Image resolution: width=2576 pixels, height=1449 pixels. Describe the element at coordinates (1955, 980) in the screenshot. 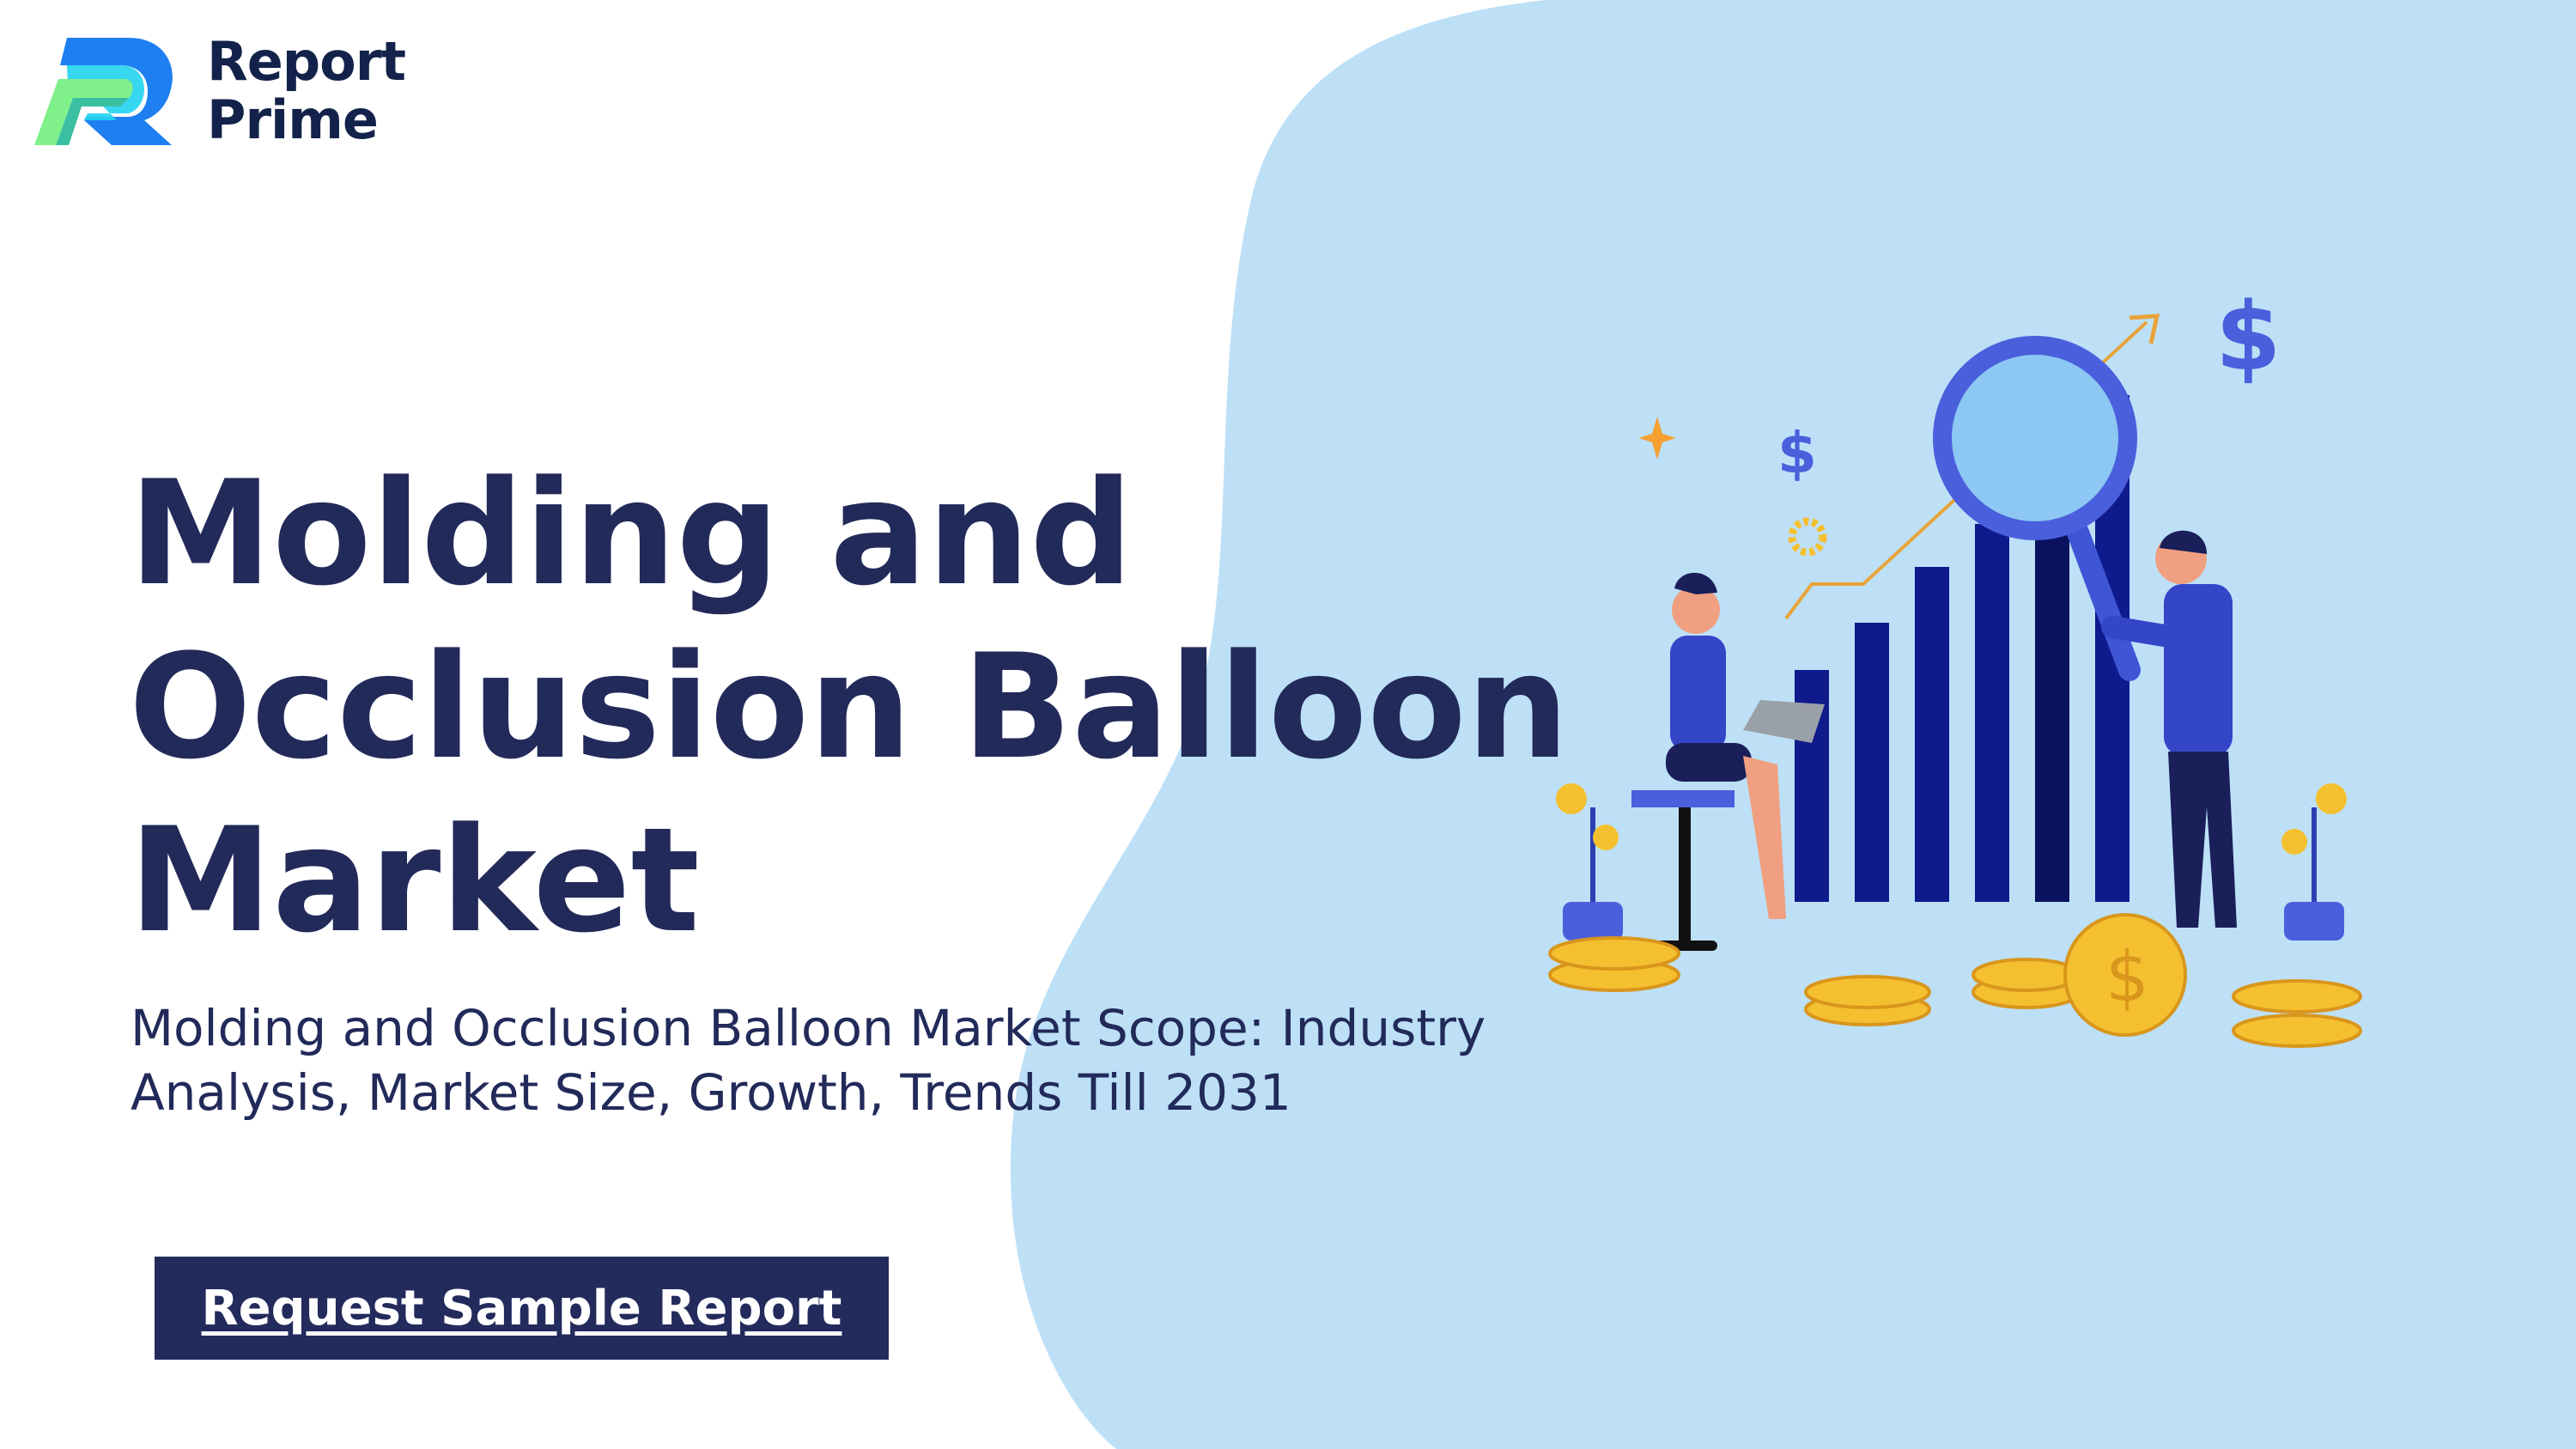

I see `coin-icon` at that location.